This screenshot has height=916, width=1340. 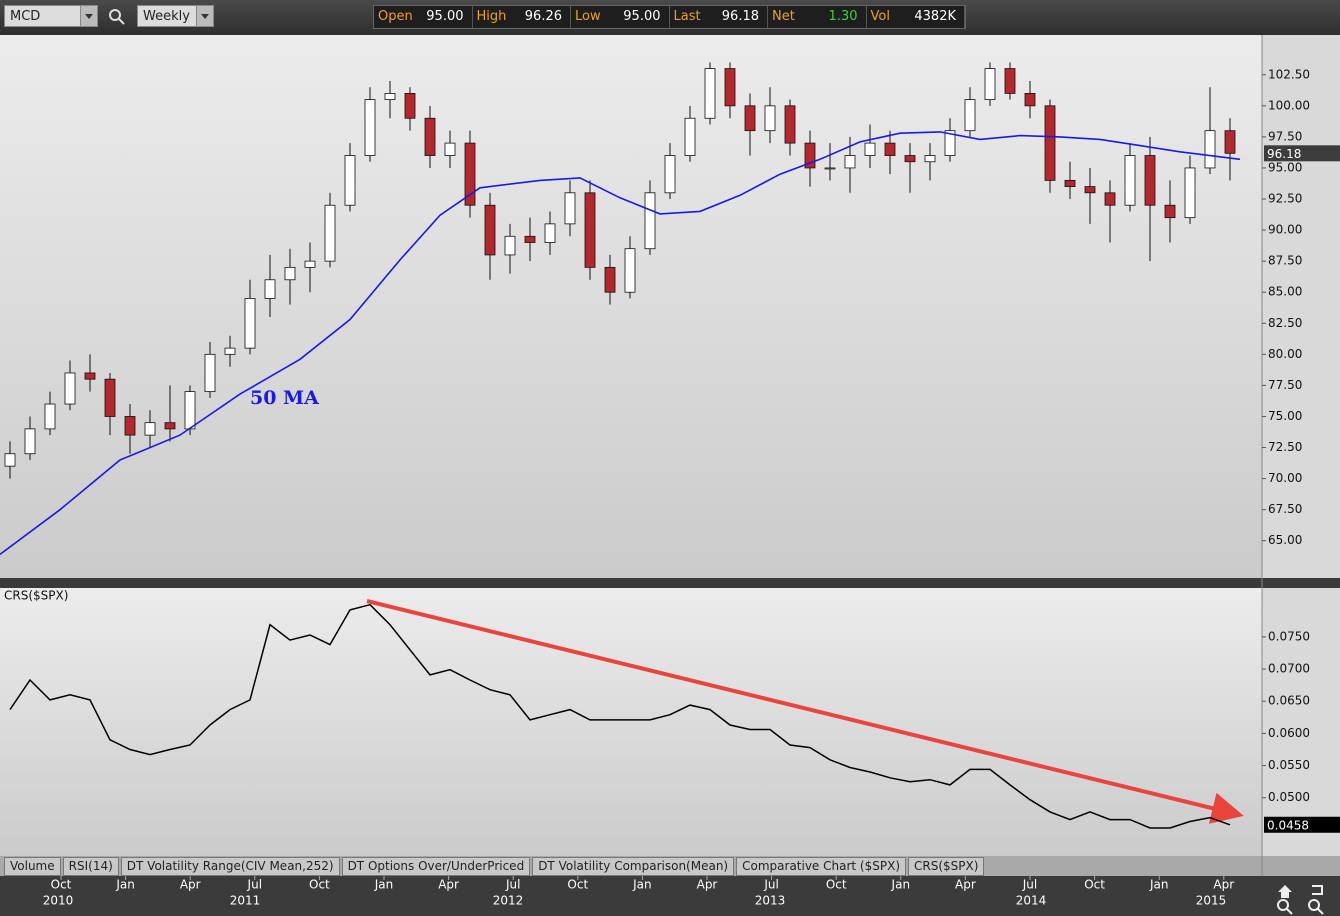 What do you see at coordinates (1285, 891) in the screenshot?
I see `home-icon` at bounding box center [1285, 891].